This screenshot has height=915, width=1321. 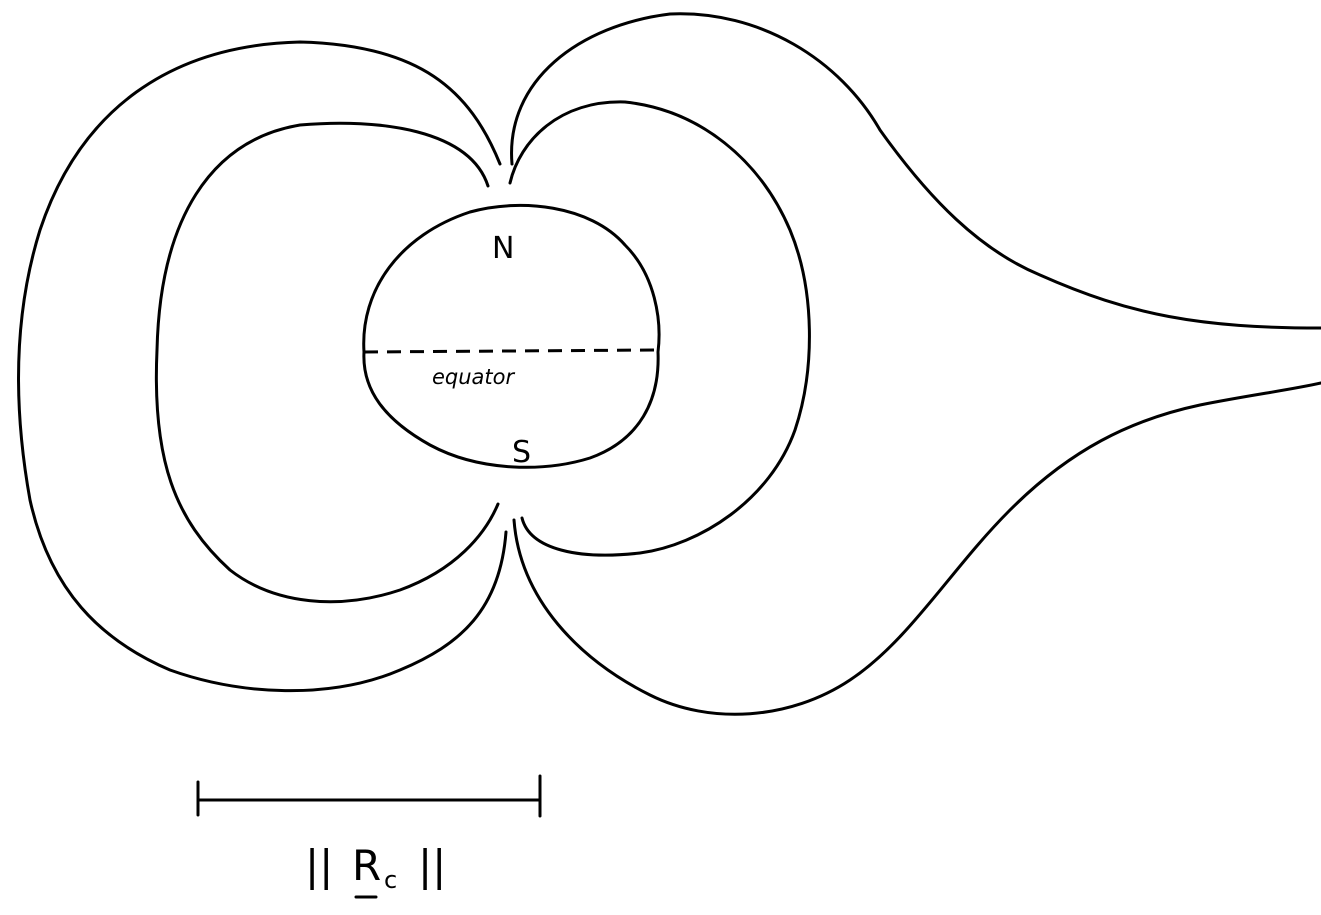 I want to click on planet-outline, so click(x=511, y=336).